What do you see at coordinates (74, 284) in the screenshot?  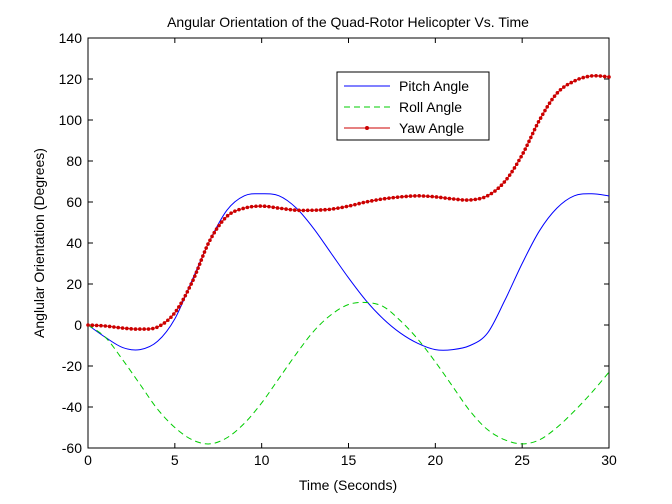 I see `y-tick-label: 20` at bounding box center [74, 284].